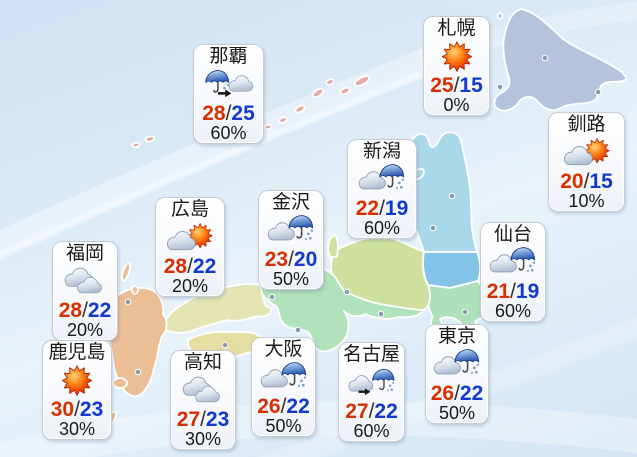  I want to click on city-name: 大阪, so click(283, 349).